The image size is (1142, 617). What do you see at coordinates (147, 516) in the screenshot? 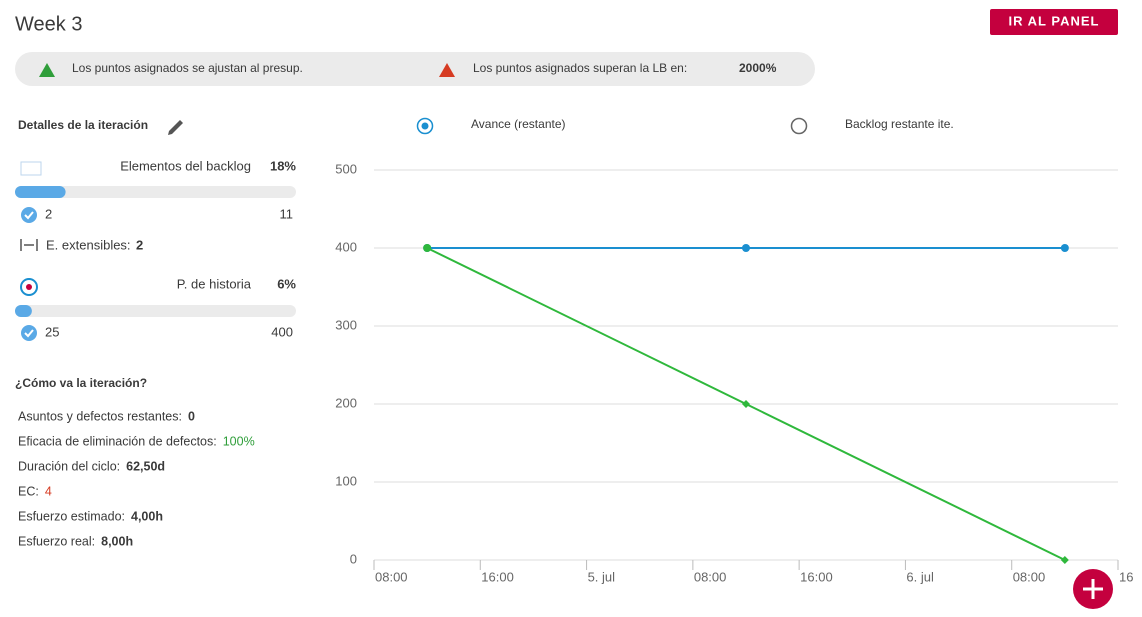
I see `status-value: 4,00h` at bounding box center [147, 516].